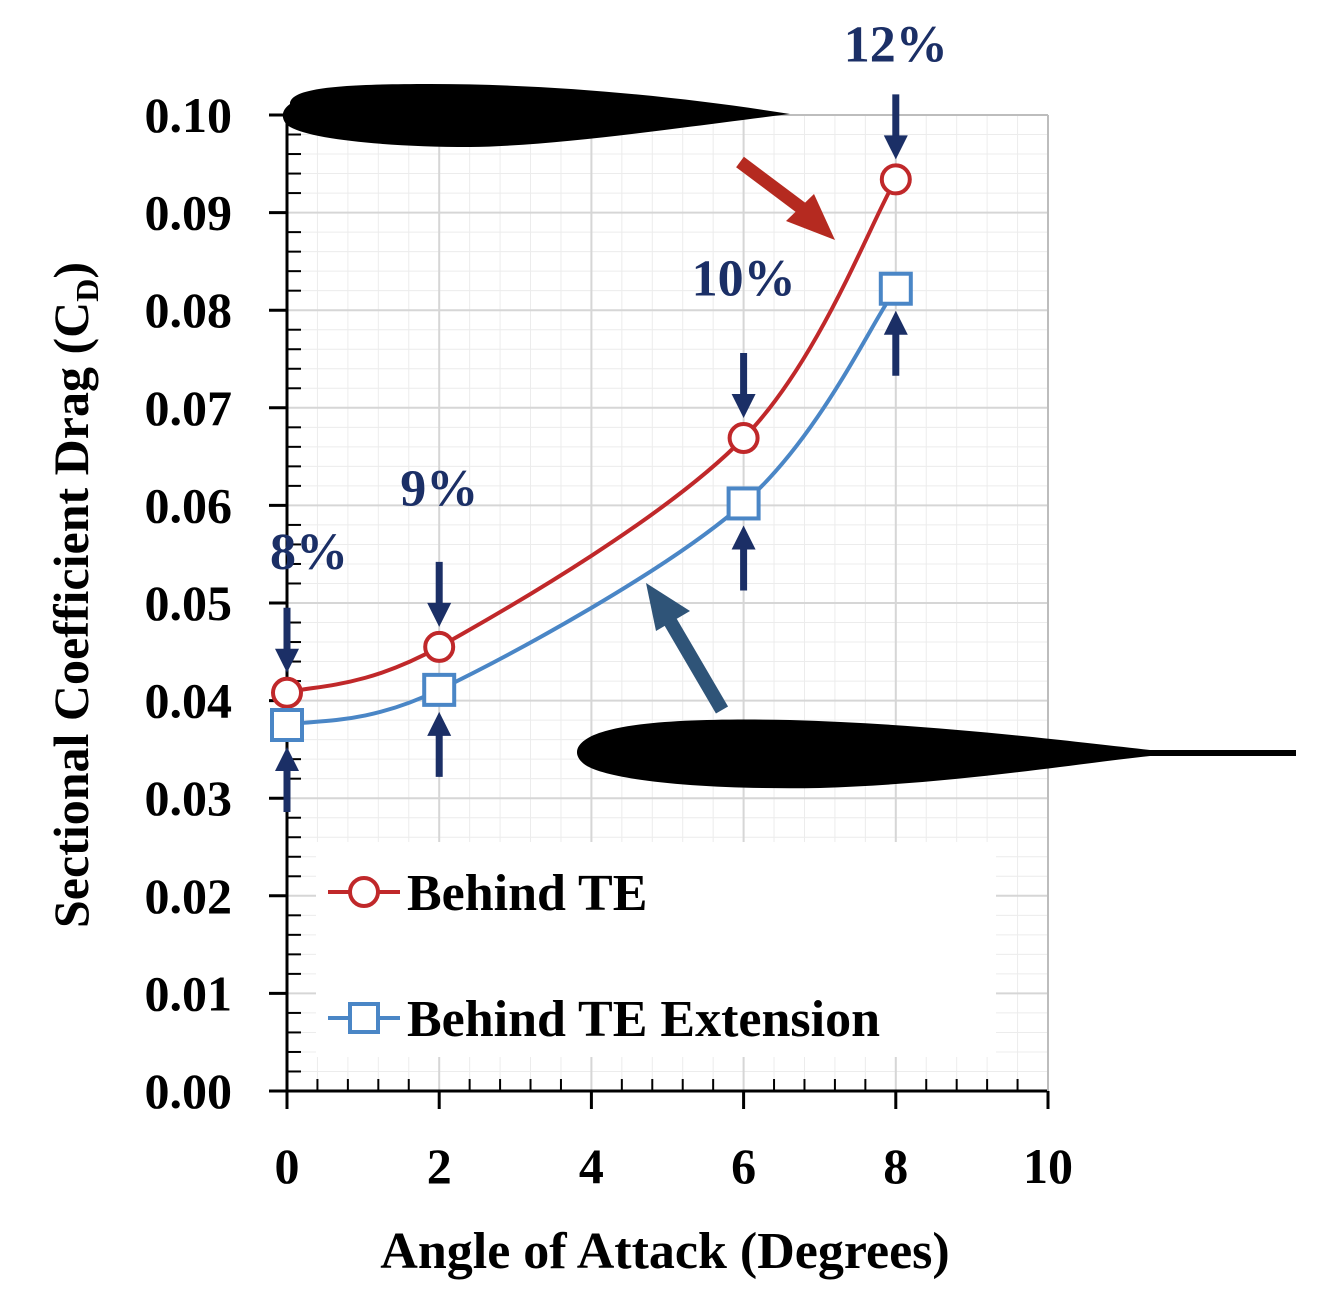 The height and width of the screenshot is (1308, 1318). I want to click on legend-label-behind-te: Behind TE, so click(527, 893).